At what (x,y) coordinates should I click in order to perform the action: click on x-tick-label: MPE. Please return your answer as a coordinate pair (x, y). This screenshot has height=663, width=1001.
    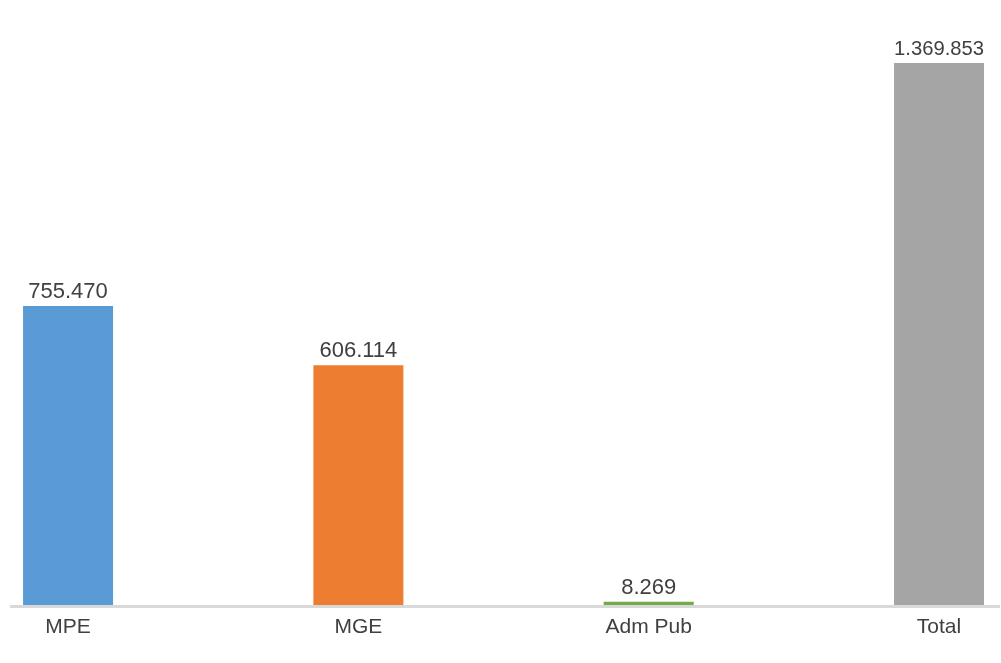
    Looking at the image, I should click on (68, 626).